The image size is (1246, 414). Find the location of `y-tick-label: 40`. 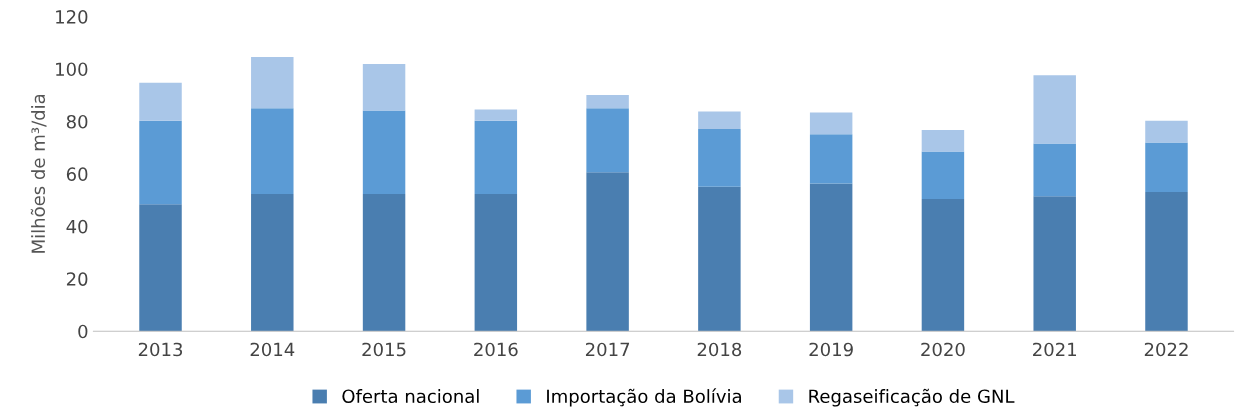

y-tick-label: 40 is located at coordinates (77, 226).